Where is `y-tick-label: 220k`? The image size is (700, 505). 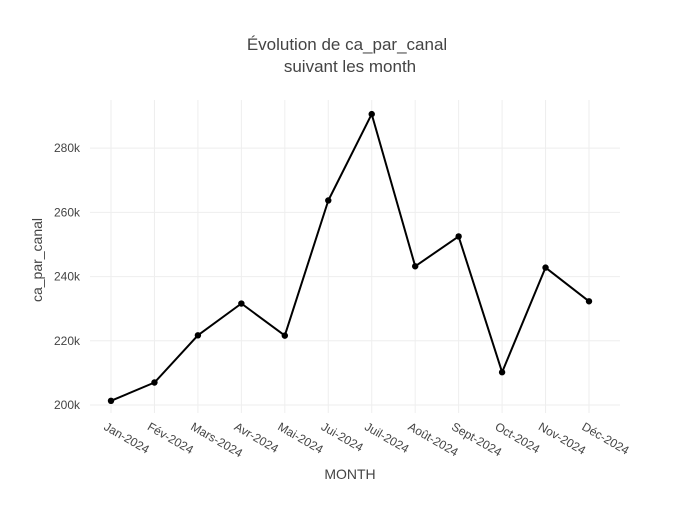 y-tick-label: 220k is located at coordinates (67, 341).